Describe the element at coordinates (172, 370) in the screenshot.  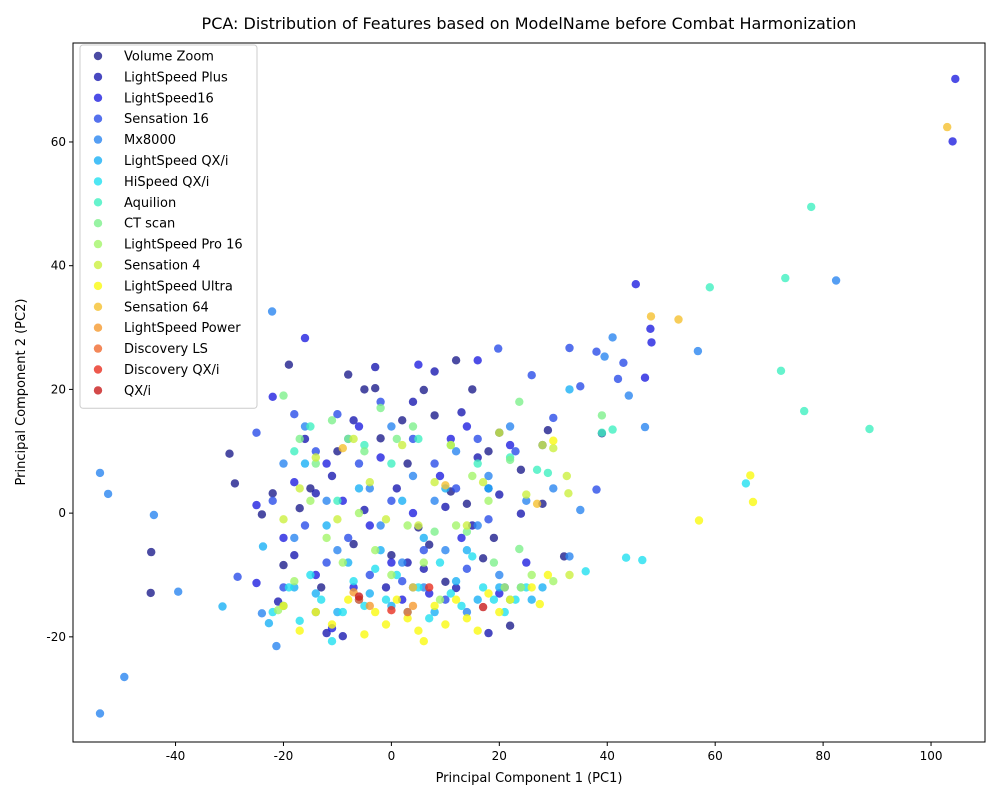
I see `legend-label: Discovery QX/i` at that location.